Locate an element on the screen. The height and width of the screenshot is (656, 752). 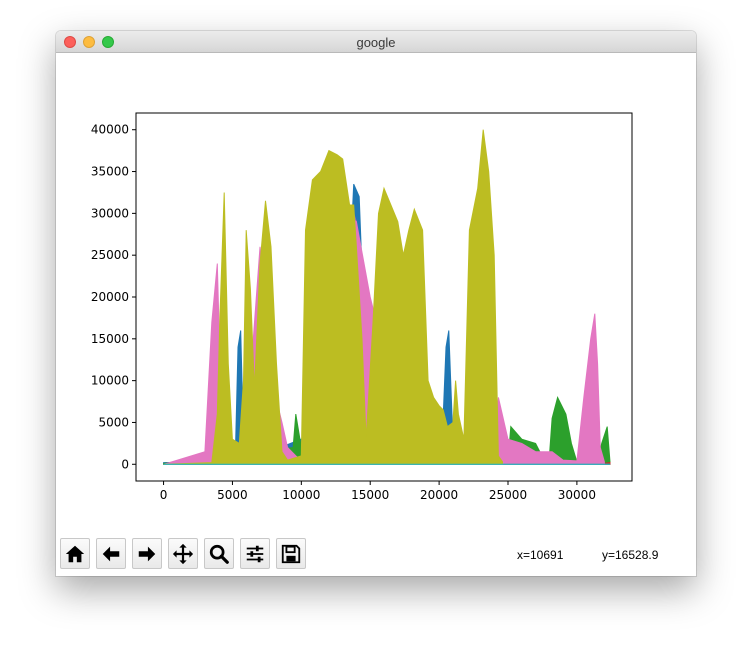
home-button is located at coordinates (75, 553).